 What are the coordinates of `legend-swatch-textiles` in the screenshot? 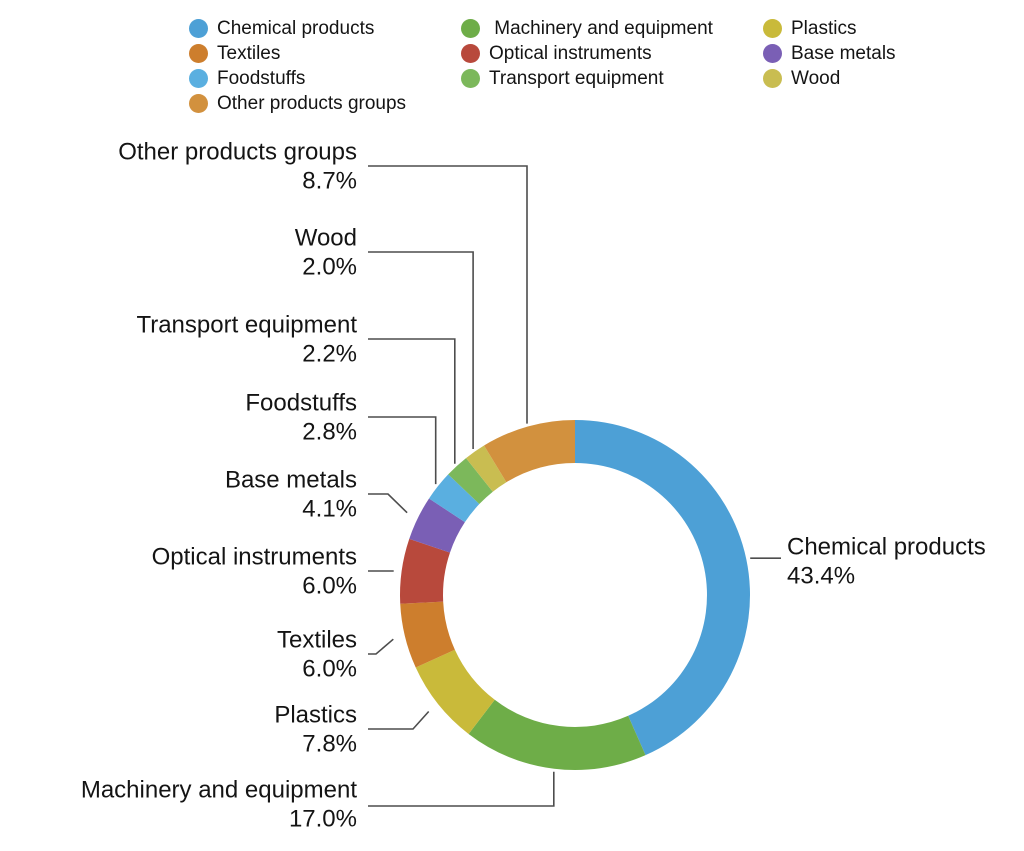 It's located at (198, 53).